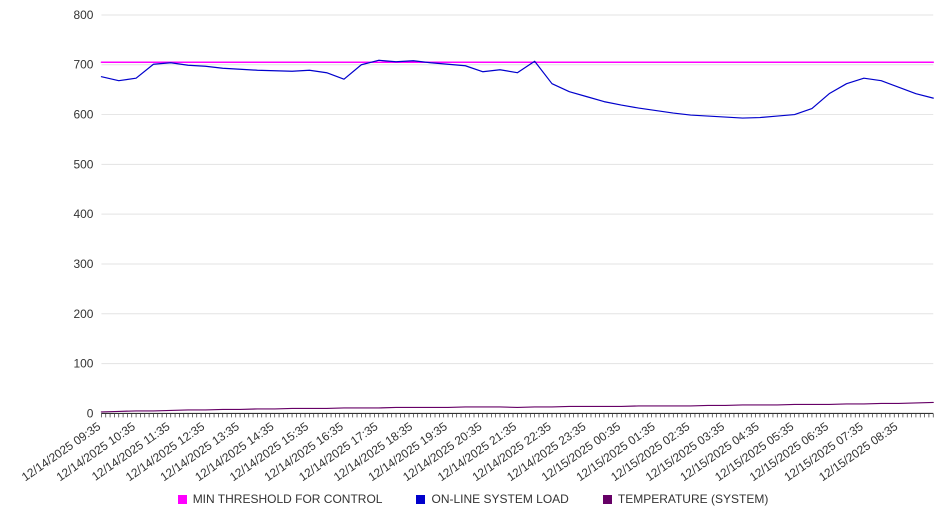 The width and height of the screenshot is (946, 526). I want to click on legend-item-online-system-load: ON-LINE SYSTEM LOAD, so click(492, 499).